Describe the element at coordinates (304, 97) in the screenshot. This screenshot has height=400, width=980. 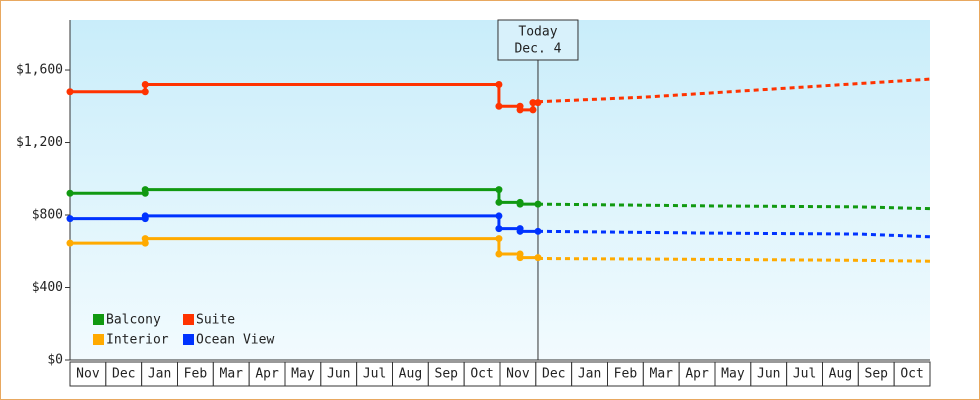
I see `price-line` at that location.